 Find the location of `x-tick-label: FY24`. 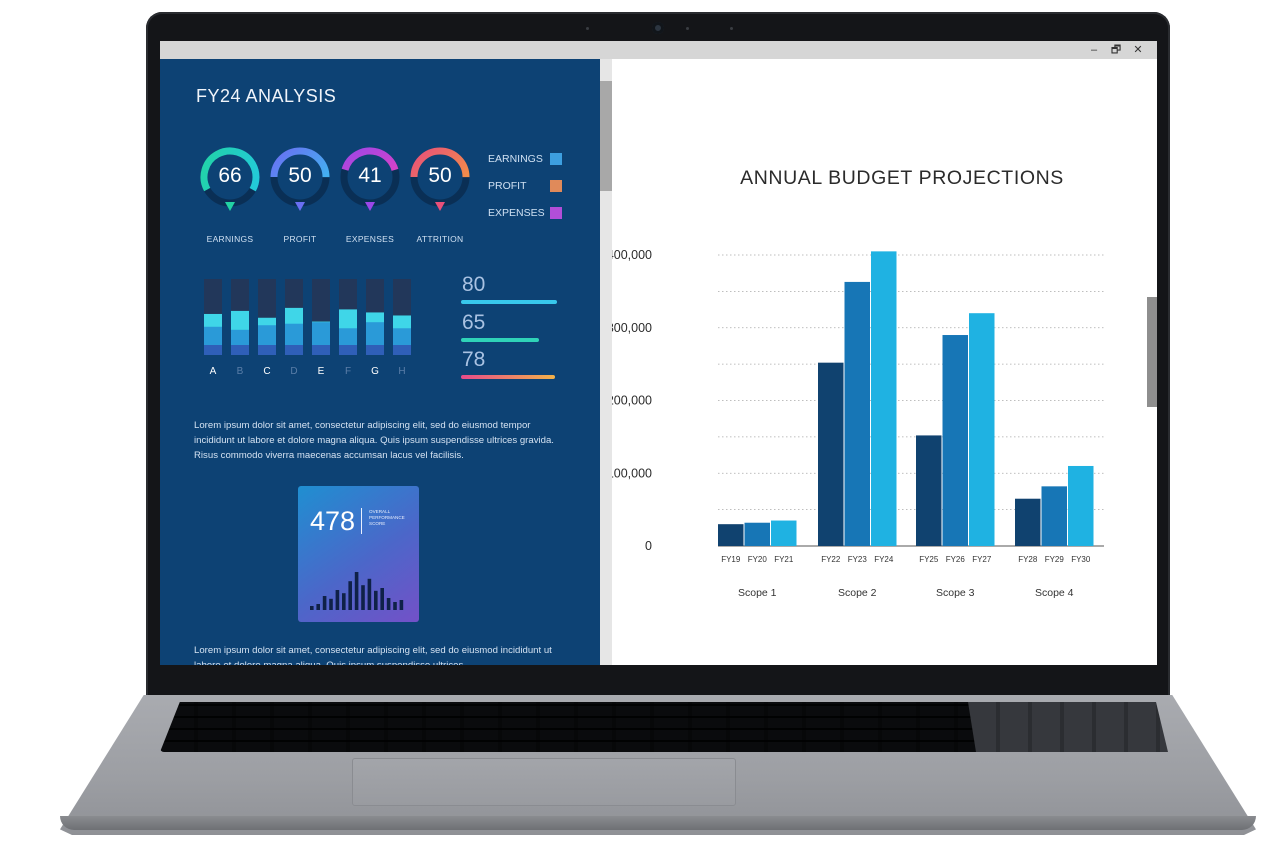

x-tick-label: FY24 is located at coordinates (884, 559).